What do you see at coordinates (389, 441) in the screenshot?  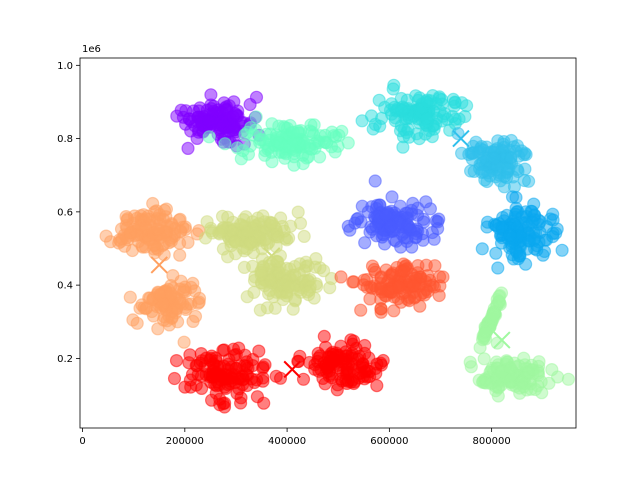 I see `x-tick-label: 600000` at bounding box center [389, 441].